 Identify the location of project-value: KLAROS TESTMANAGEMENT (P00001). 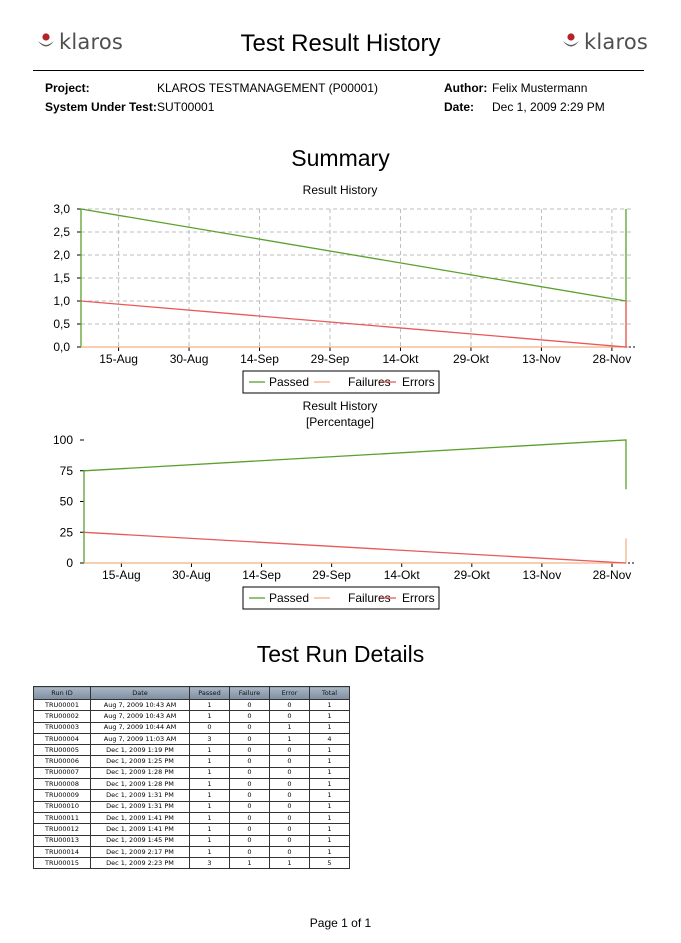
(267, 88).